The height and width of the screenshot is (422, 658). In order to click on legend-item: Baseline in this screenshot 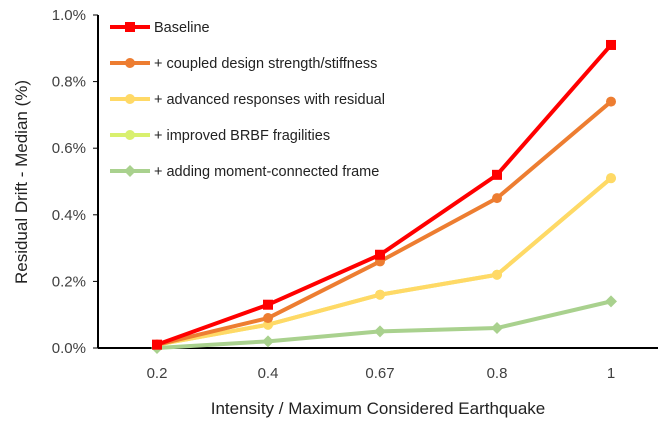, I will do `click(160, 28)`.